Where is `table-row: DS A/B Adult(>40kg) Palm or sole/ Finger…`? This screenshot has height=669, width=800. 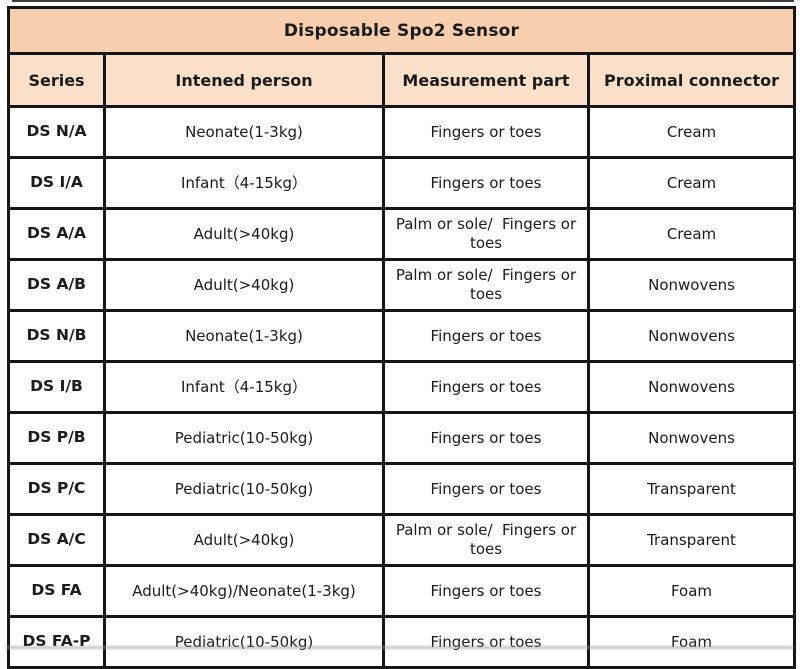
table-row: DS A/B Adult(>40kg) Palm or sole/ Finger… is located at coordinates (401, 285).